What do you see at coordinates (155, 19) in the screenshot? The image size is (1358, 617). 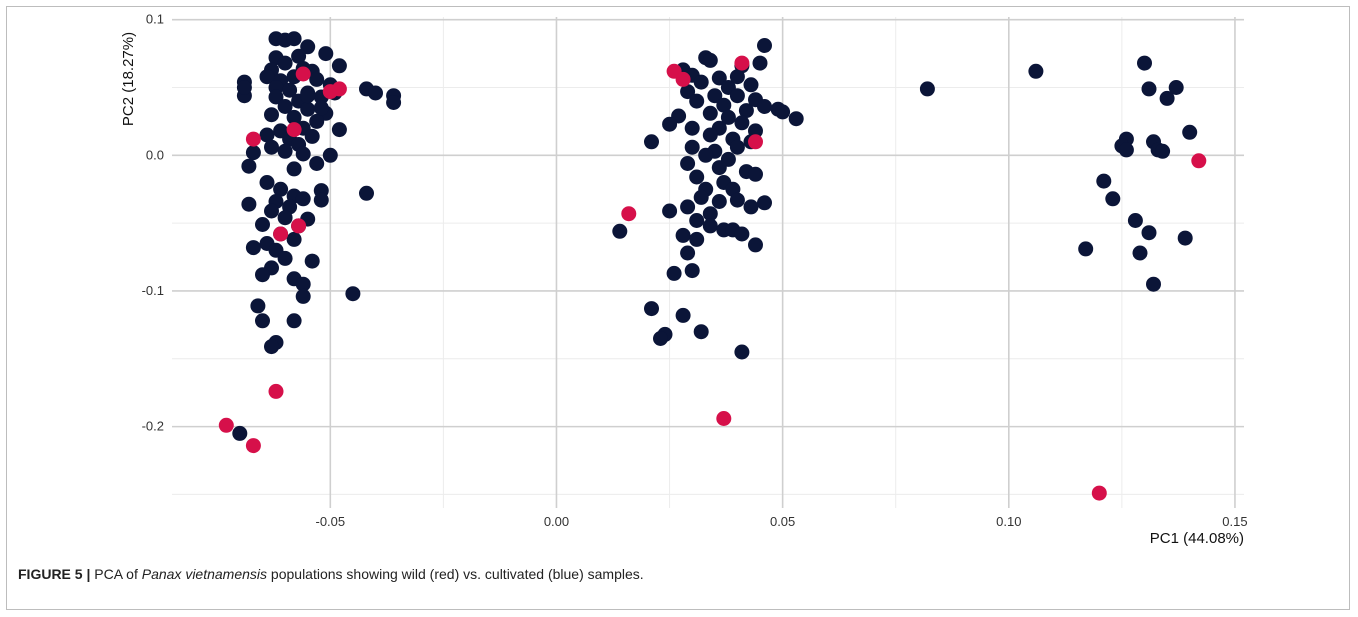 I see `y-tick-label: 0.1` at bounding box center [155, 19].